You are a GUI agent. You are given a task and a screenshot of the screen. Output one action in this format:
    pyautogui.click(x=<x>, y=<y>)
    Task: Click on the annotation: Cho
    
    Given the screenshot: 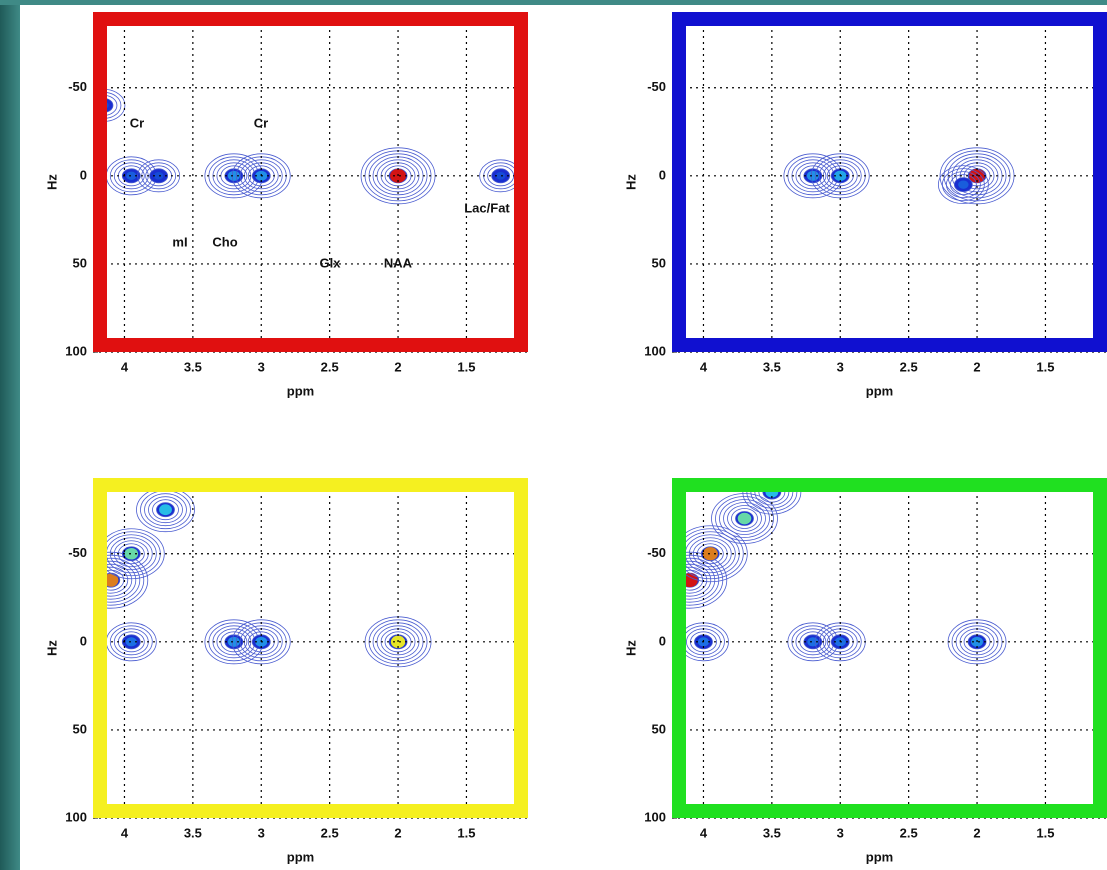 What is the action you would take?
    pyautogui.click(x=224, y=241)
    